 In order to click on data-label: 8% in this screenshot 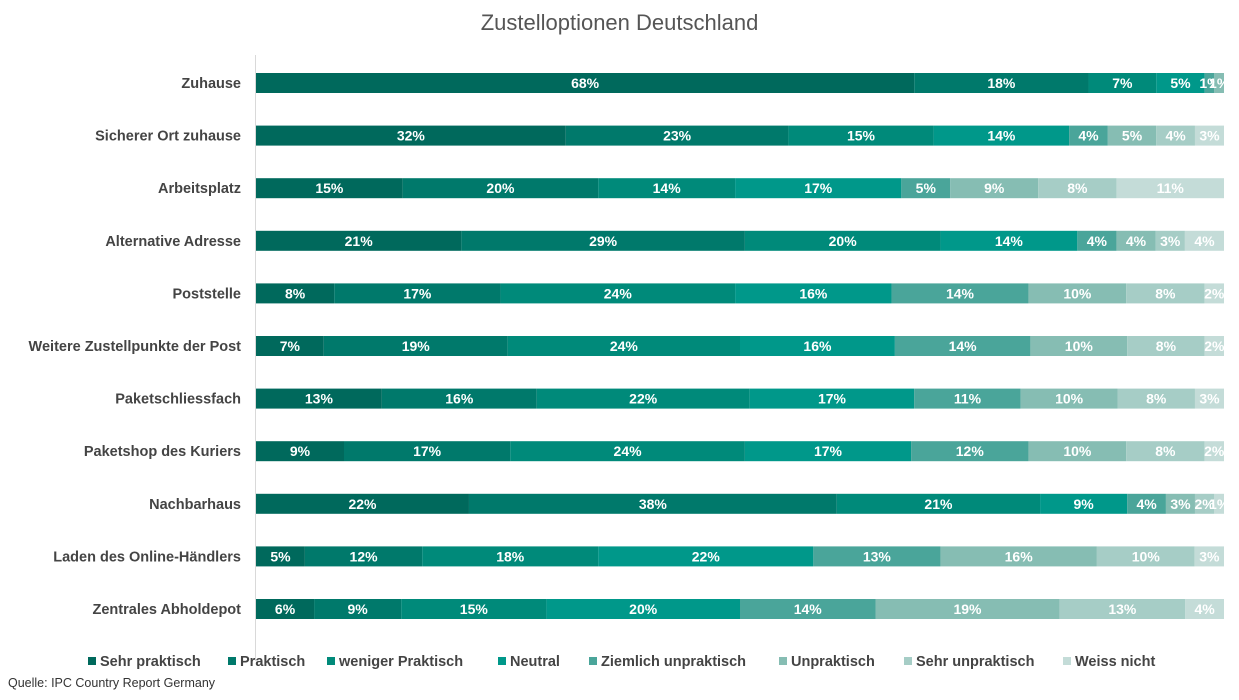, I will do `click(1156, 399)`.